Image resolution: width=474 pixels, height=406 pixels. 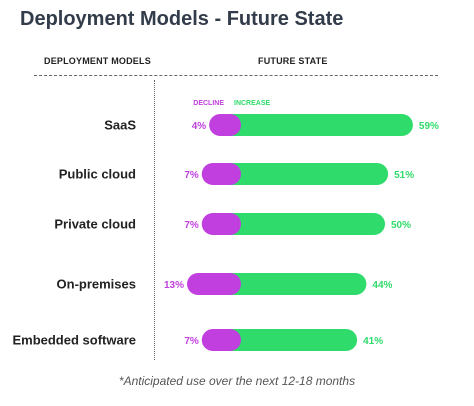 What do you see at coordinates (373, 341) in the screenshot?
I see `increase-value-label: 41%` at bounding box center [373, 341].